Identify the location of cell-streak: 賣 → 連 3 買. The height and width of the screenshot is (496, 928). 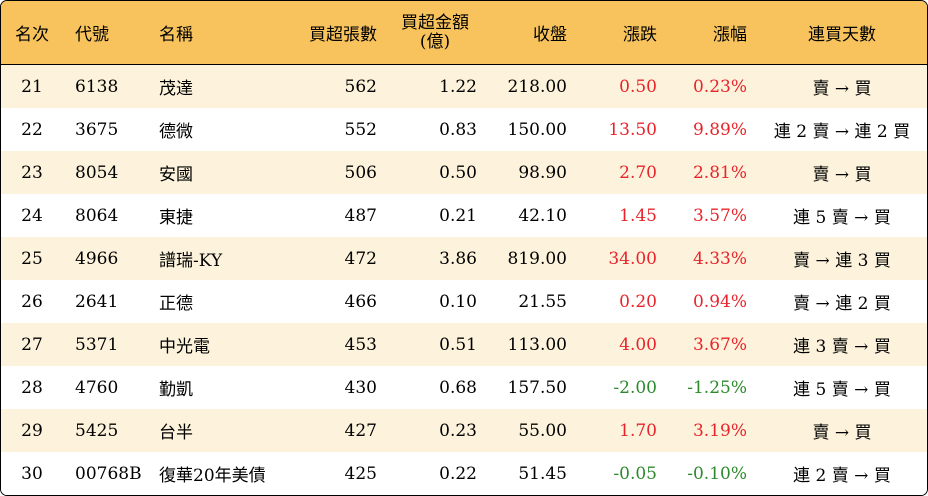
(842, 261).